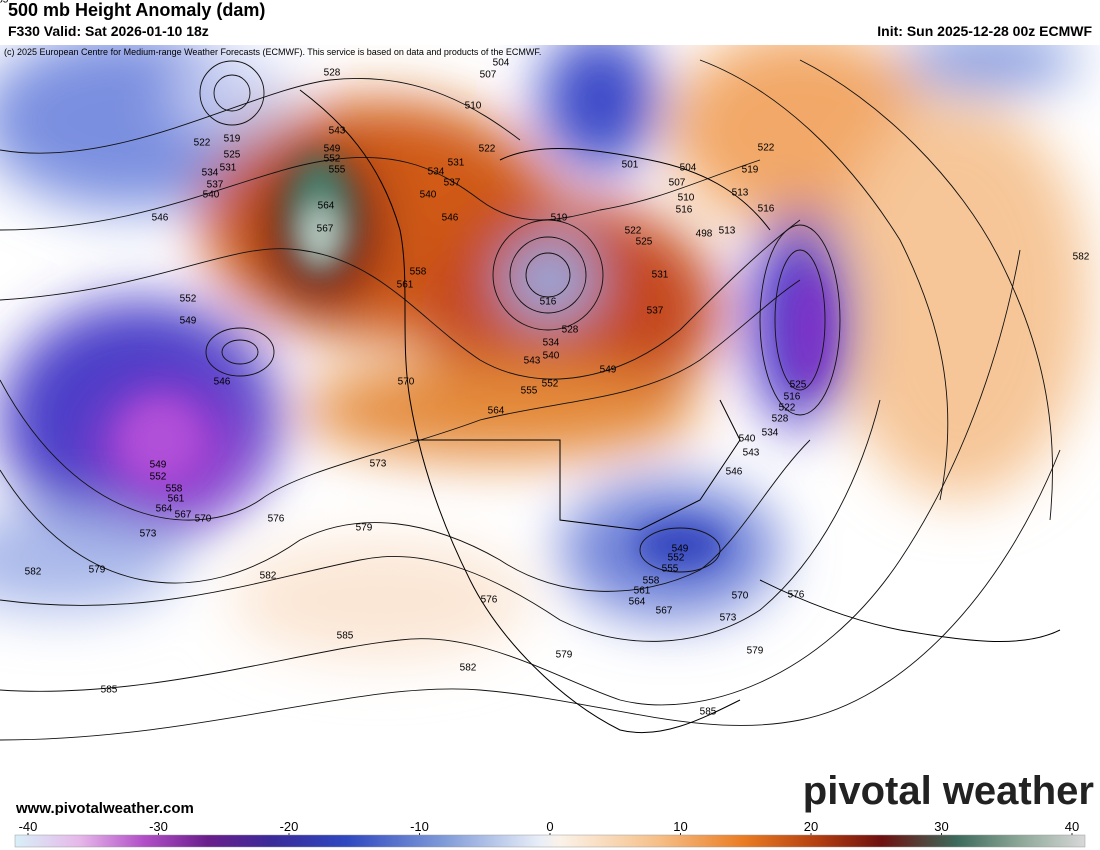 Image resolution: width=1100 pixels, height=850 pixels. What do you see at coordinates (419, 826) in the screenshot?
I see `colorbar-tick-label: -10` at bounding box center [419, 826].